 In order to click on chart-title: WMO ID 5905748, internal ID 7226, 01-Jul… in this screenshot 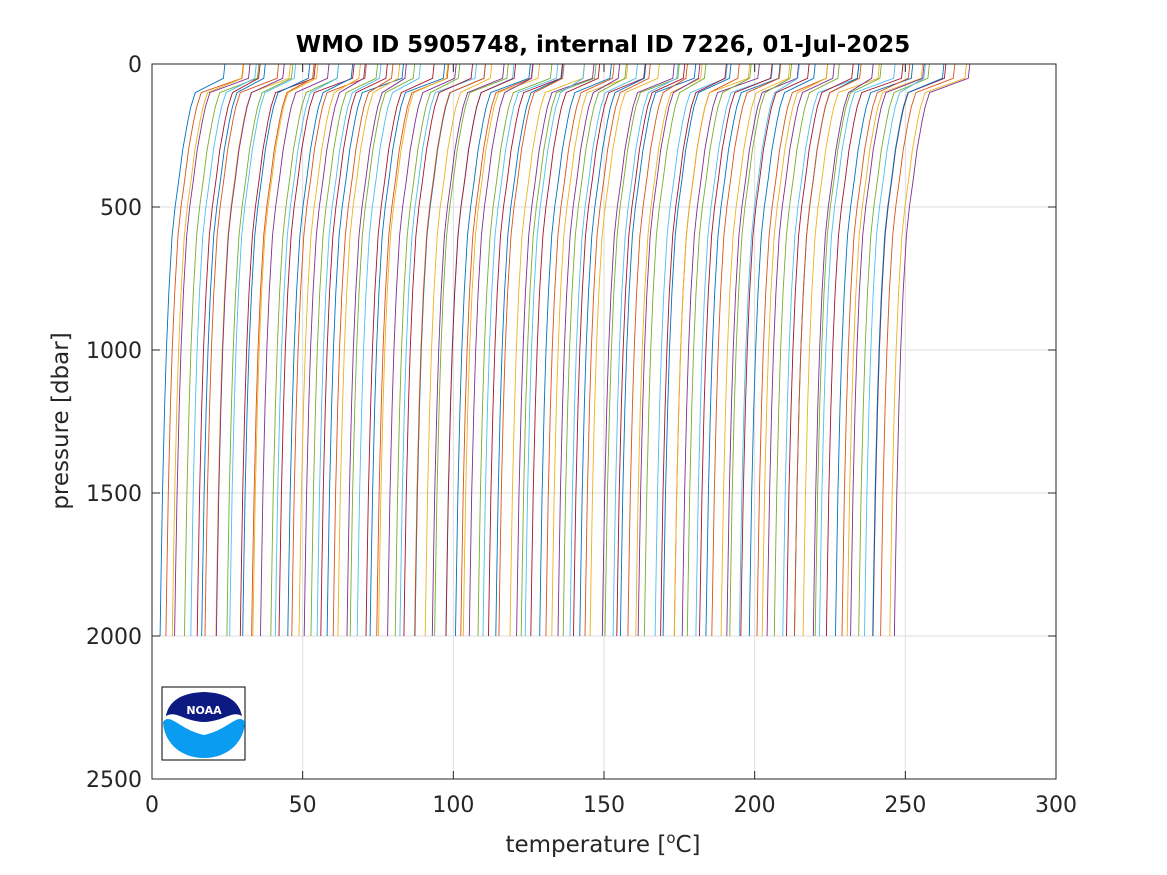, I will do `click(603, 45)`.